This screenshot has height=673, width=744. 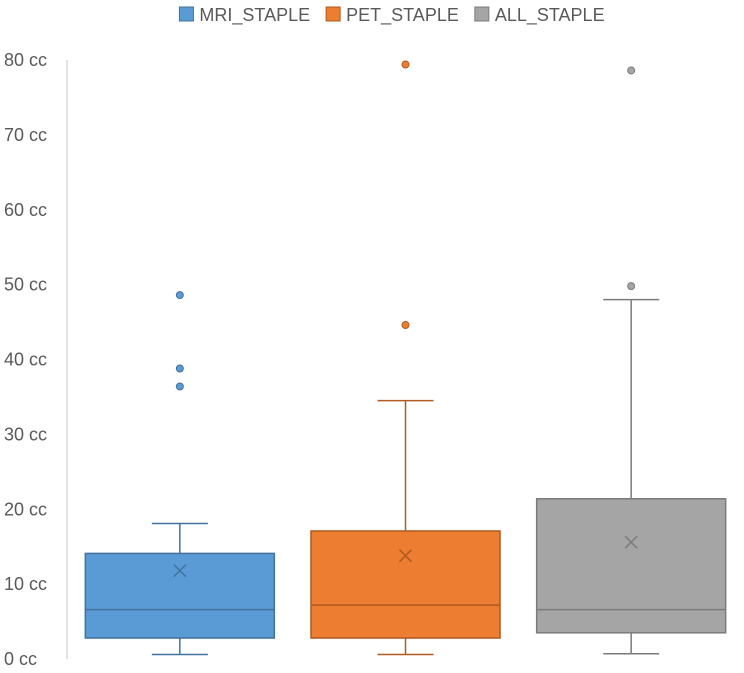 I want to click on y-tick-label: 40 cc, so click(x=25, y=360).